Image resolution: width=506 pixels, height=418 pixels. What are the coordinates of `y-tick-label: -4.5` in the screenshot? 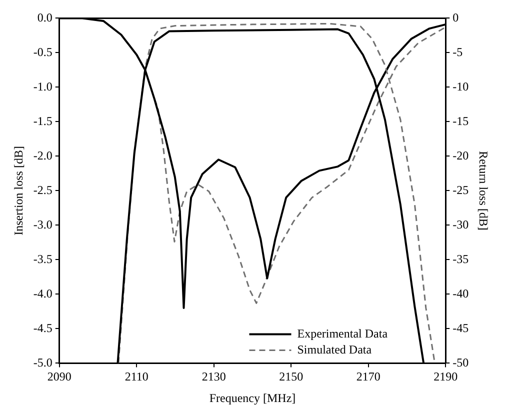 It's located at (42, 327).